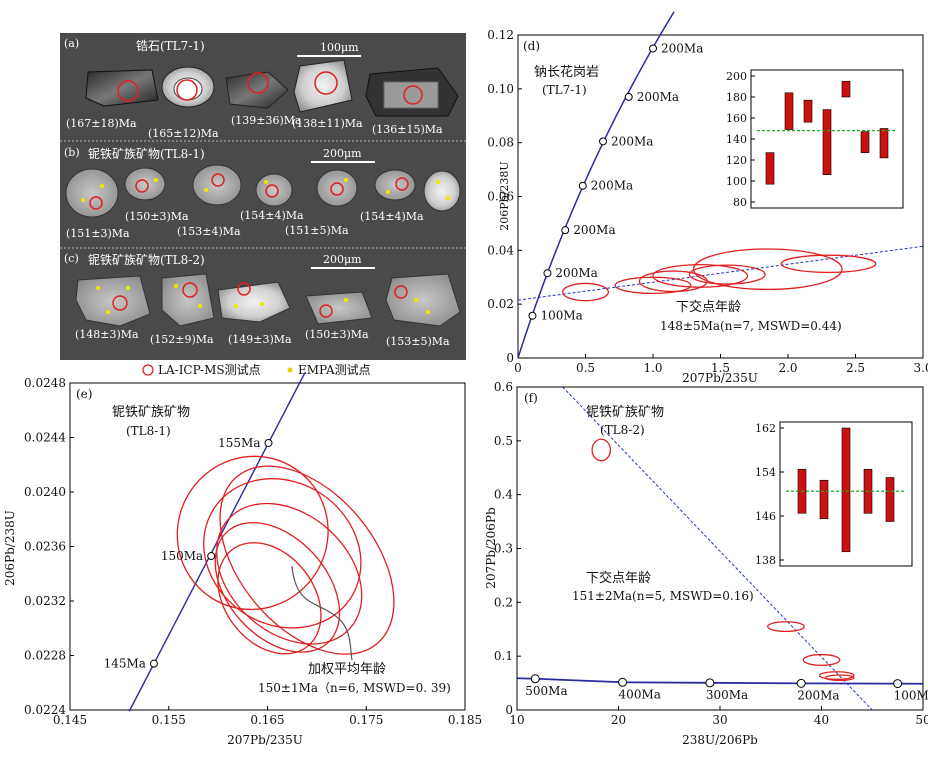 This screenshot has width=928, height=780. What do you see at coordinates (265, 740) in the screenshot?
I see `chart-e-xlabel: 207Pb/235U` at bounding box center [265, 740].